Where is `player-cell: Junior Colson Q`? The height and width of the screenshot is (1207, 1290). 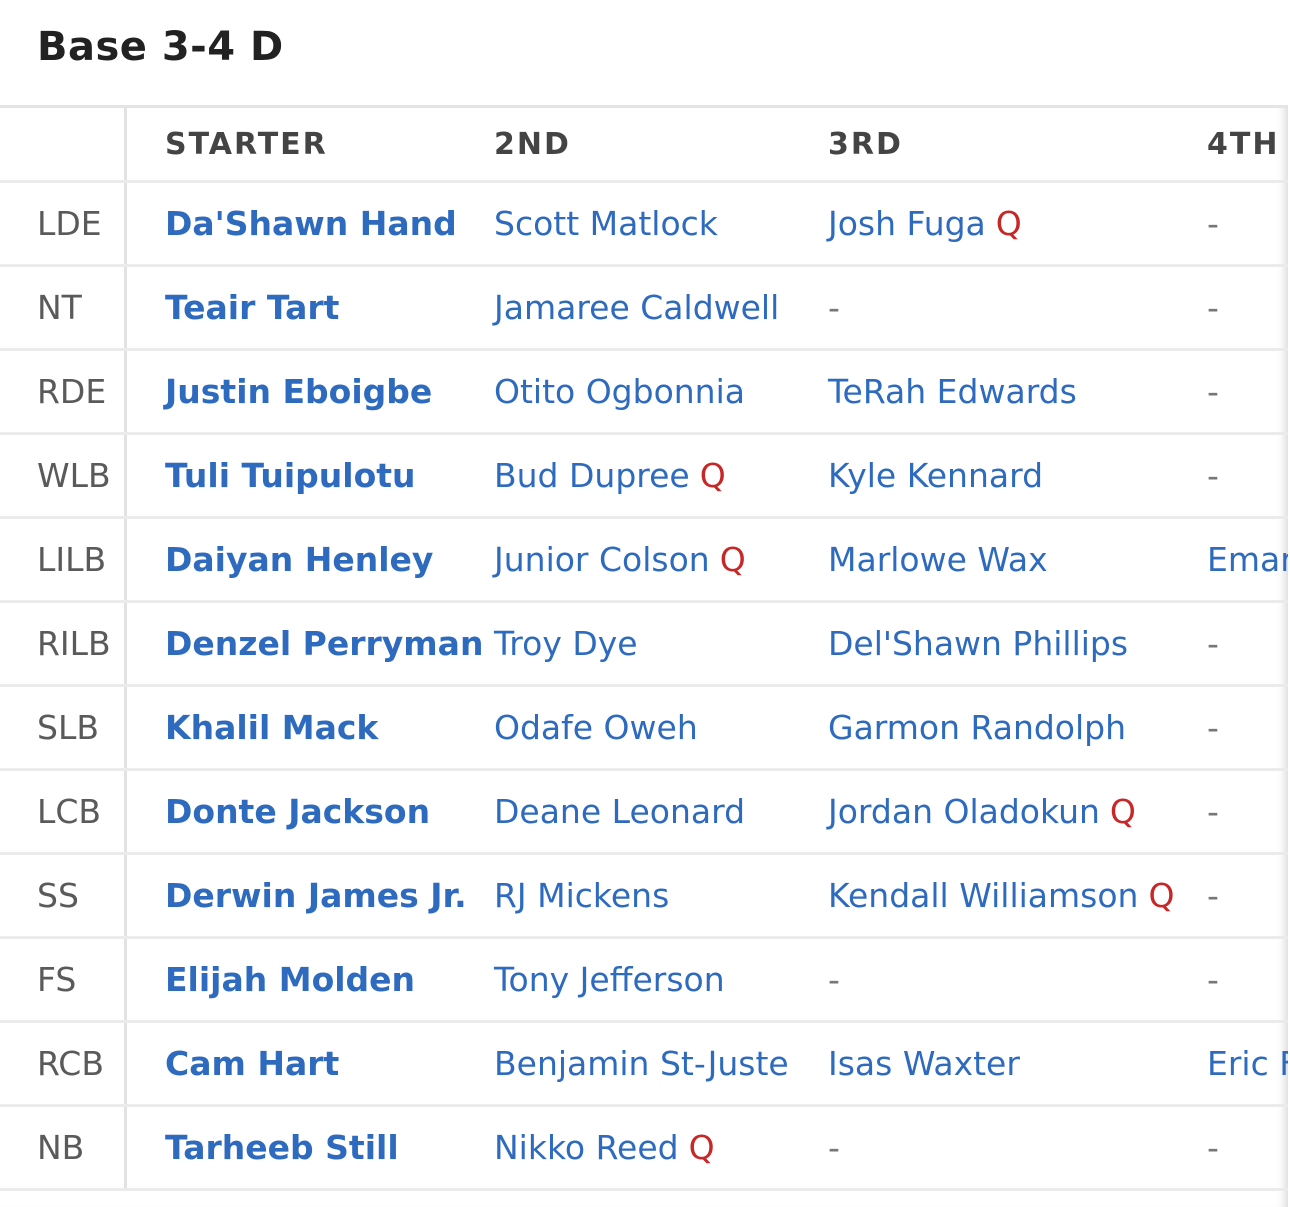 player-cell: Junior Colson Q is located at coordinates (620, 559).